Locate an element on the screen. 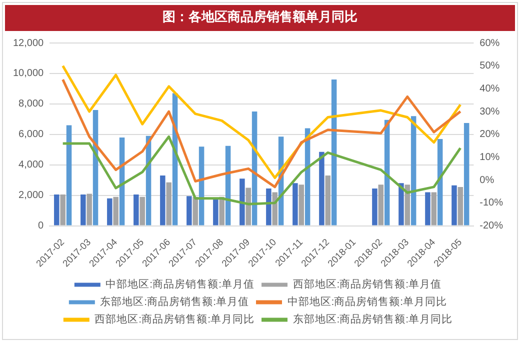 This screenshot has width=520, height=344. y2-tick-label: 0% is located at coordinates (487, 180).